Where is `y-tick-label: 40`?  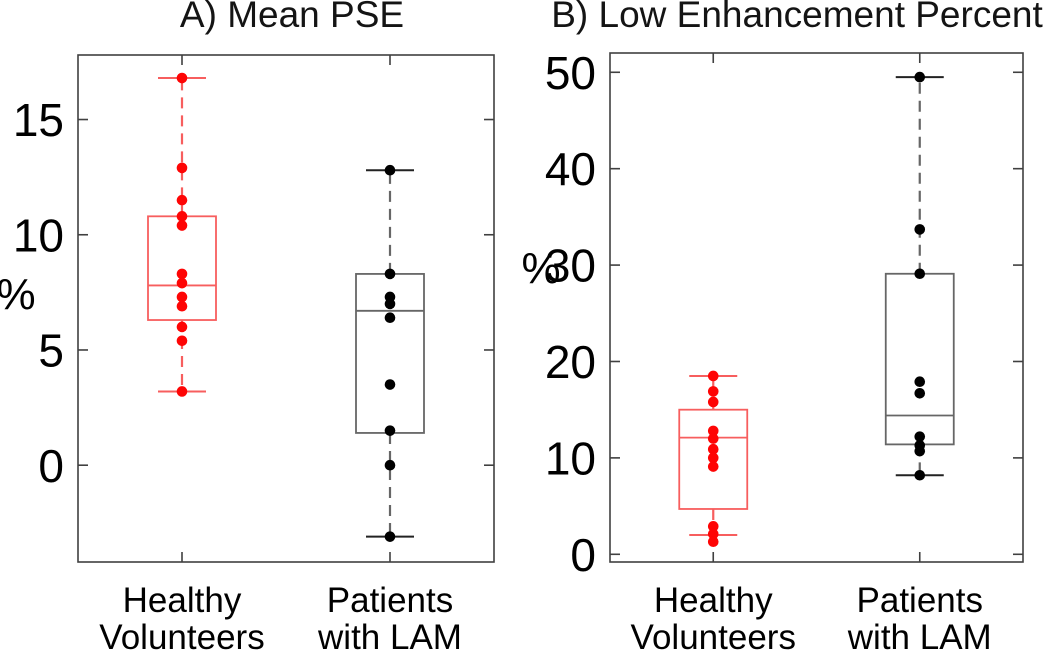
y-tick-label: 40 is located at coordinates (570, 169).